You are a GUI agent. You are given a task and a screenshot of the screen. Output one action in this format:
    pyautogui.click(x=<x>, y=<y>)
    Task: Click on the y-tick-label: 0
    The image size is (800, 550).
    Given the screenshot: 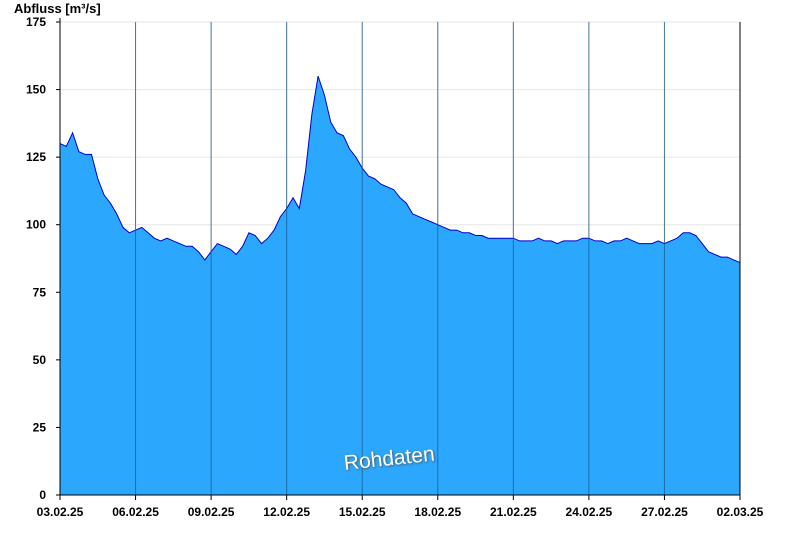 What is the action you would take?
    pyautogui.click(x=42, y=495)
    